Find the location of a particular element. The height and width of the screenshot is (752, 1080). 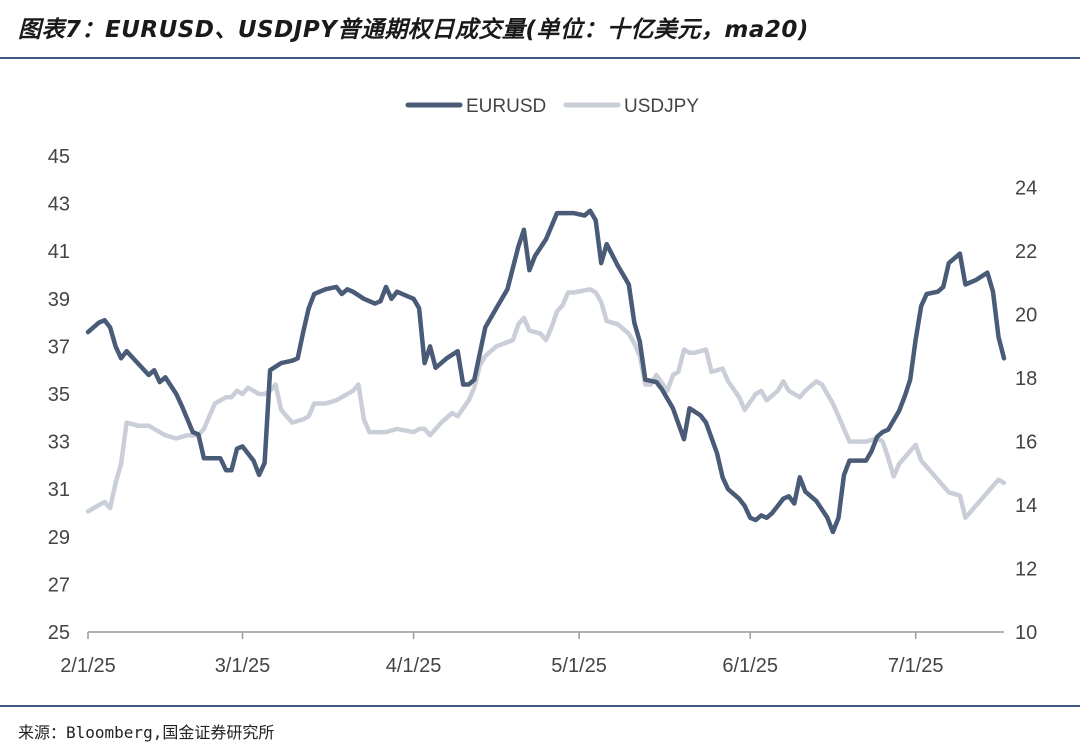

y-left-tick-label: 25 is located at coordinates (59, 633).